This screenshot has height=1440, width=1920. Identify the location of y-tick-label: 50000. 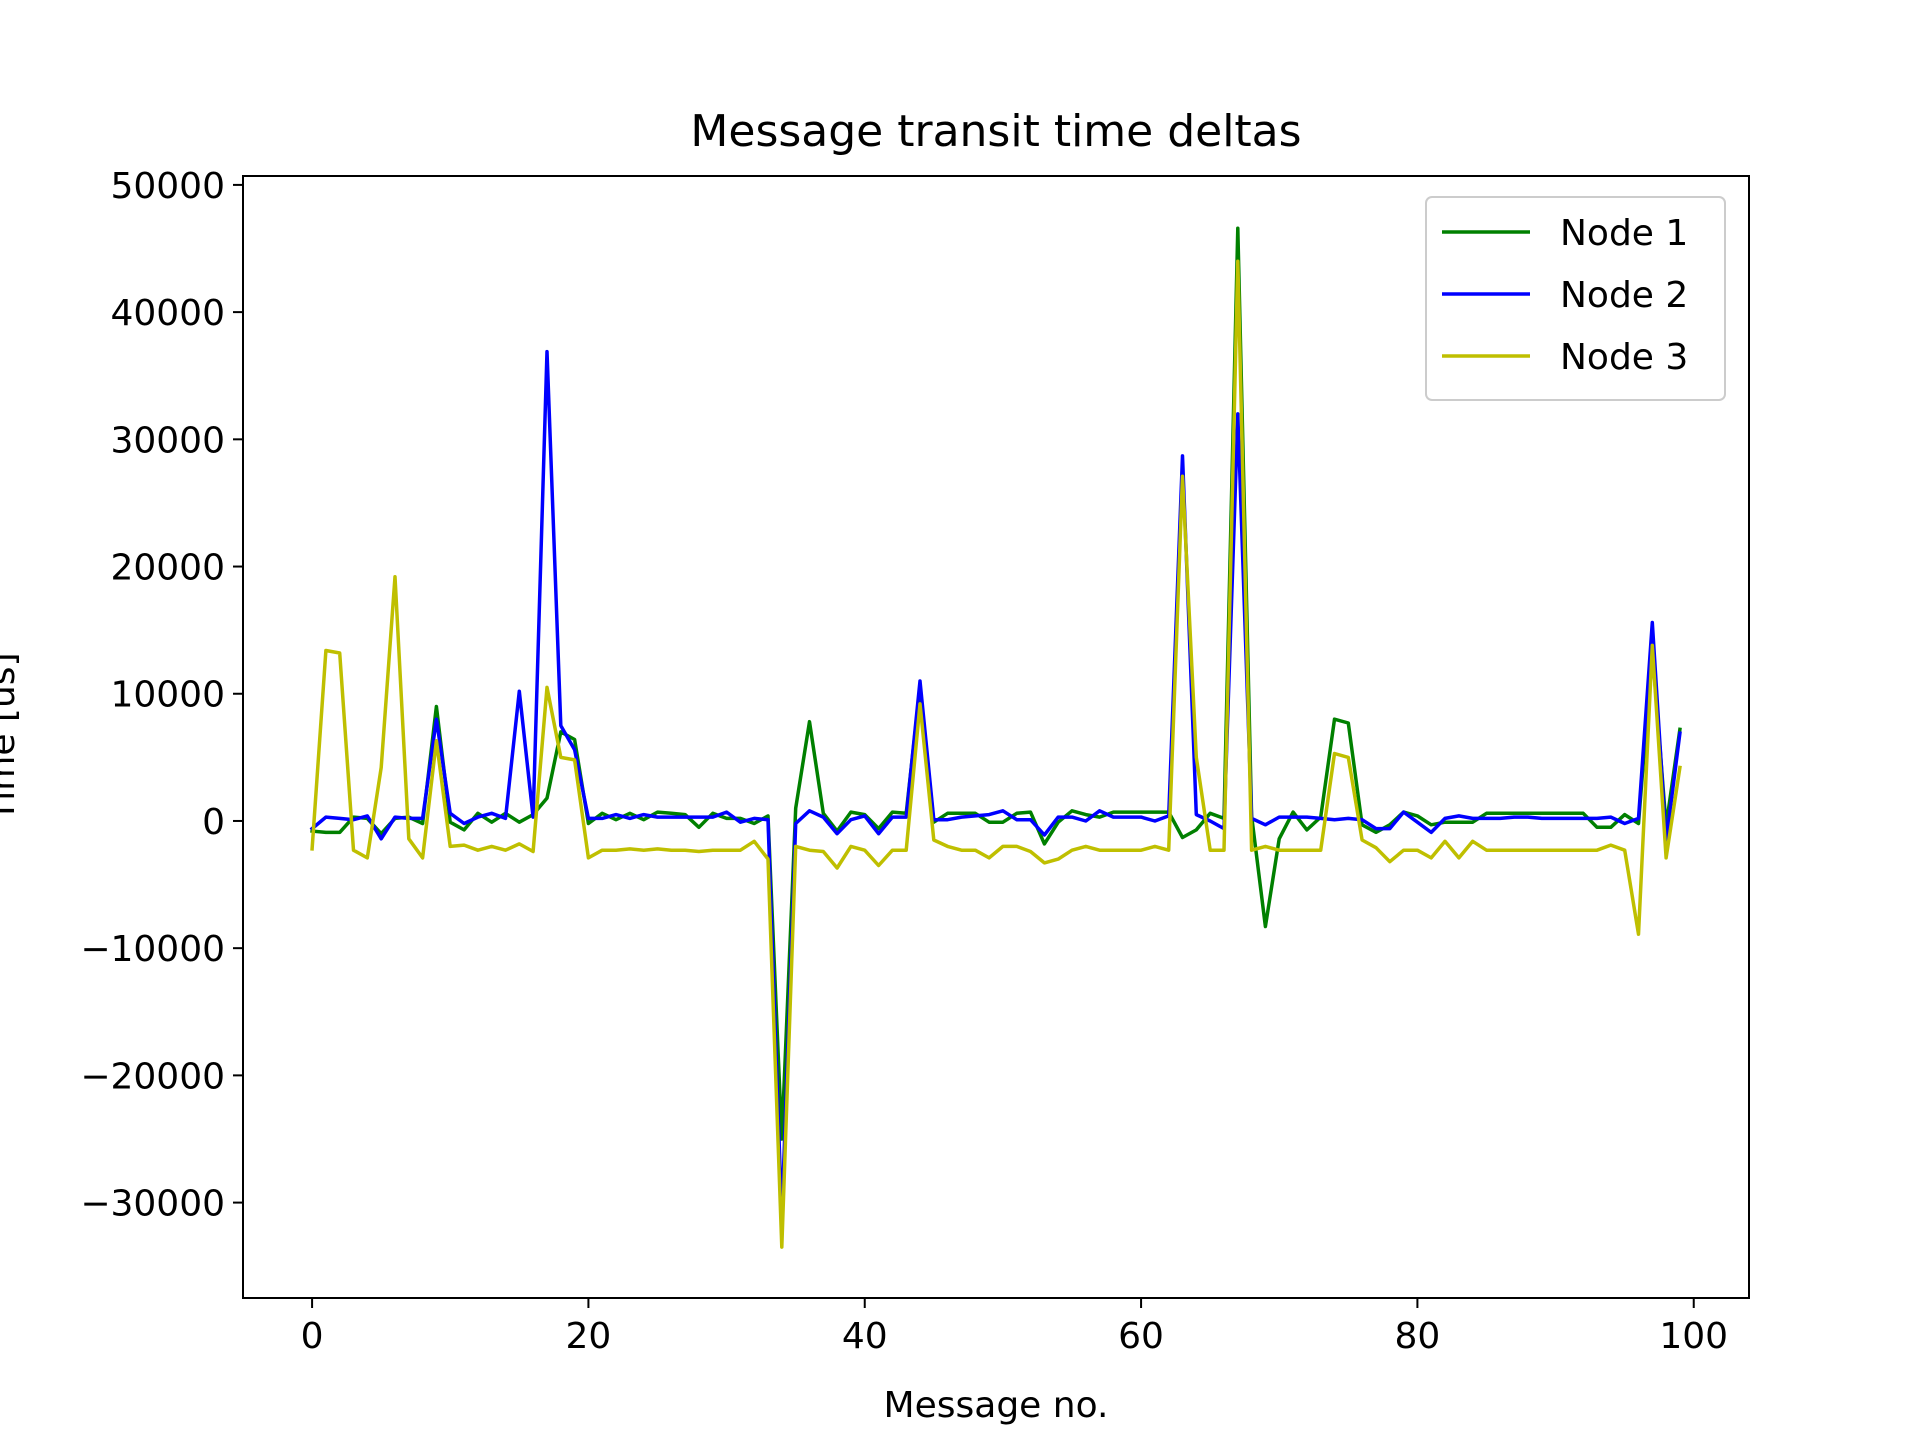
(167, 186).